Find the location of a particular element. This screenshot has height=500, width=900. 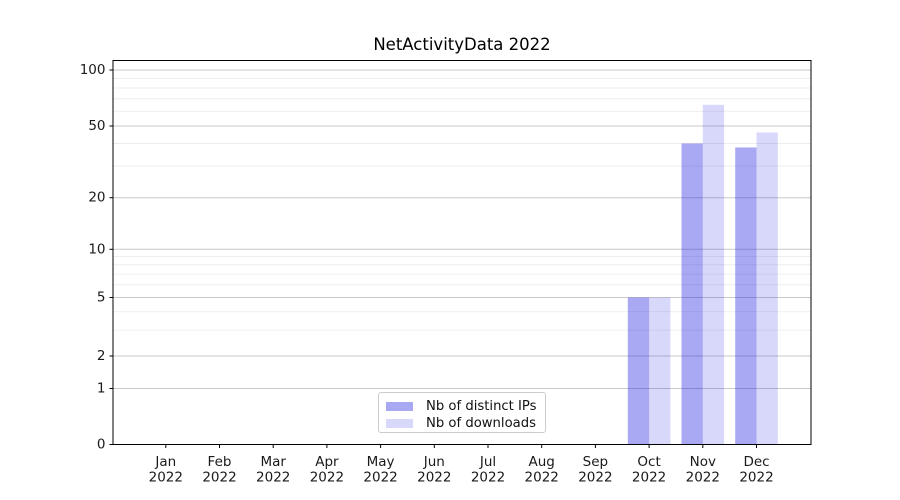

bar-nov-series1 is located at coordinates (713, 274).